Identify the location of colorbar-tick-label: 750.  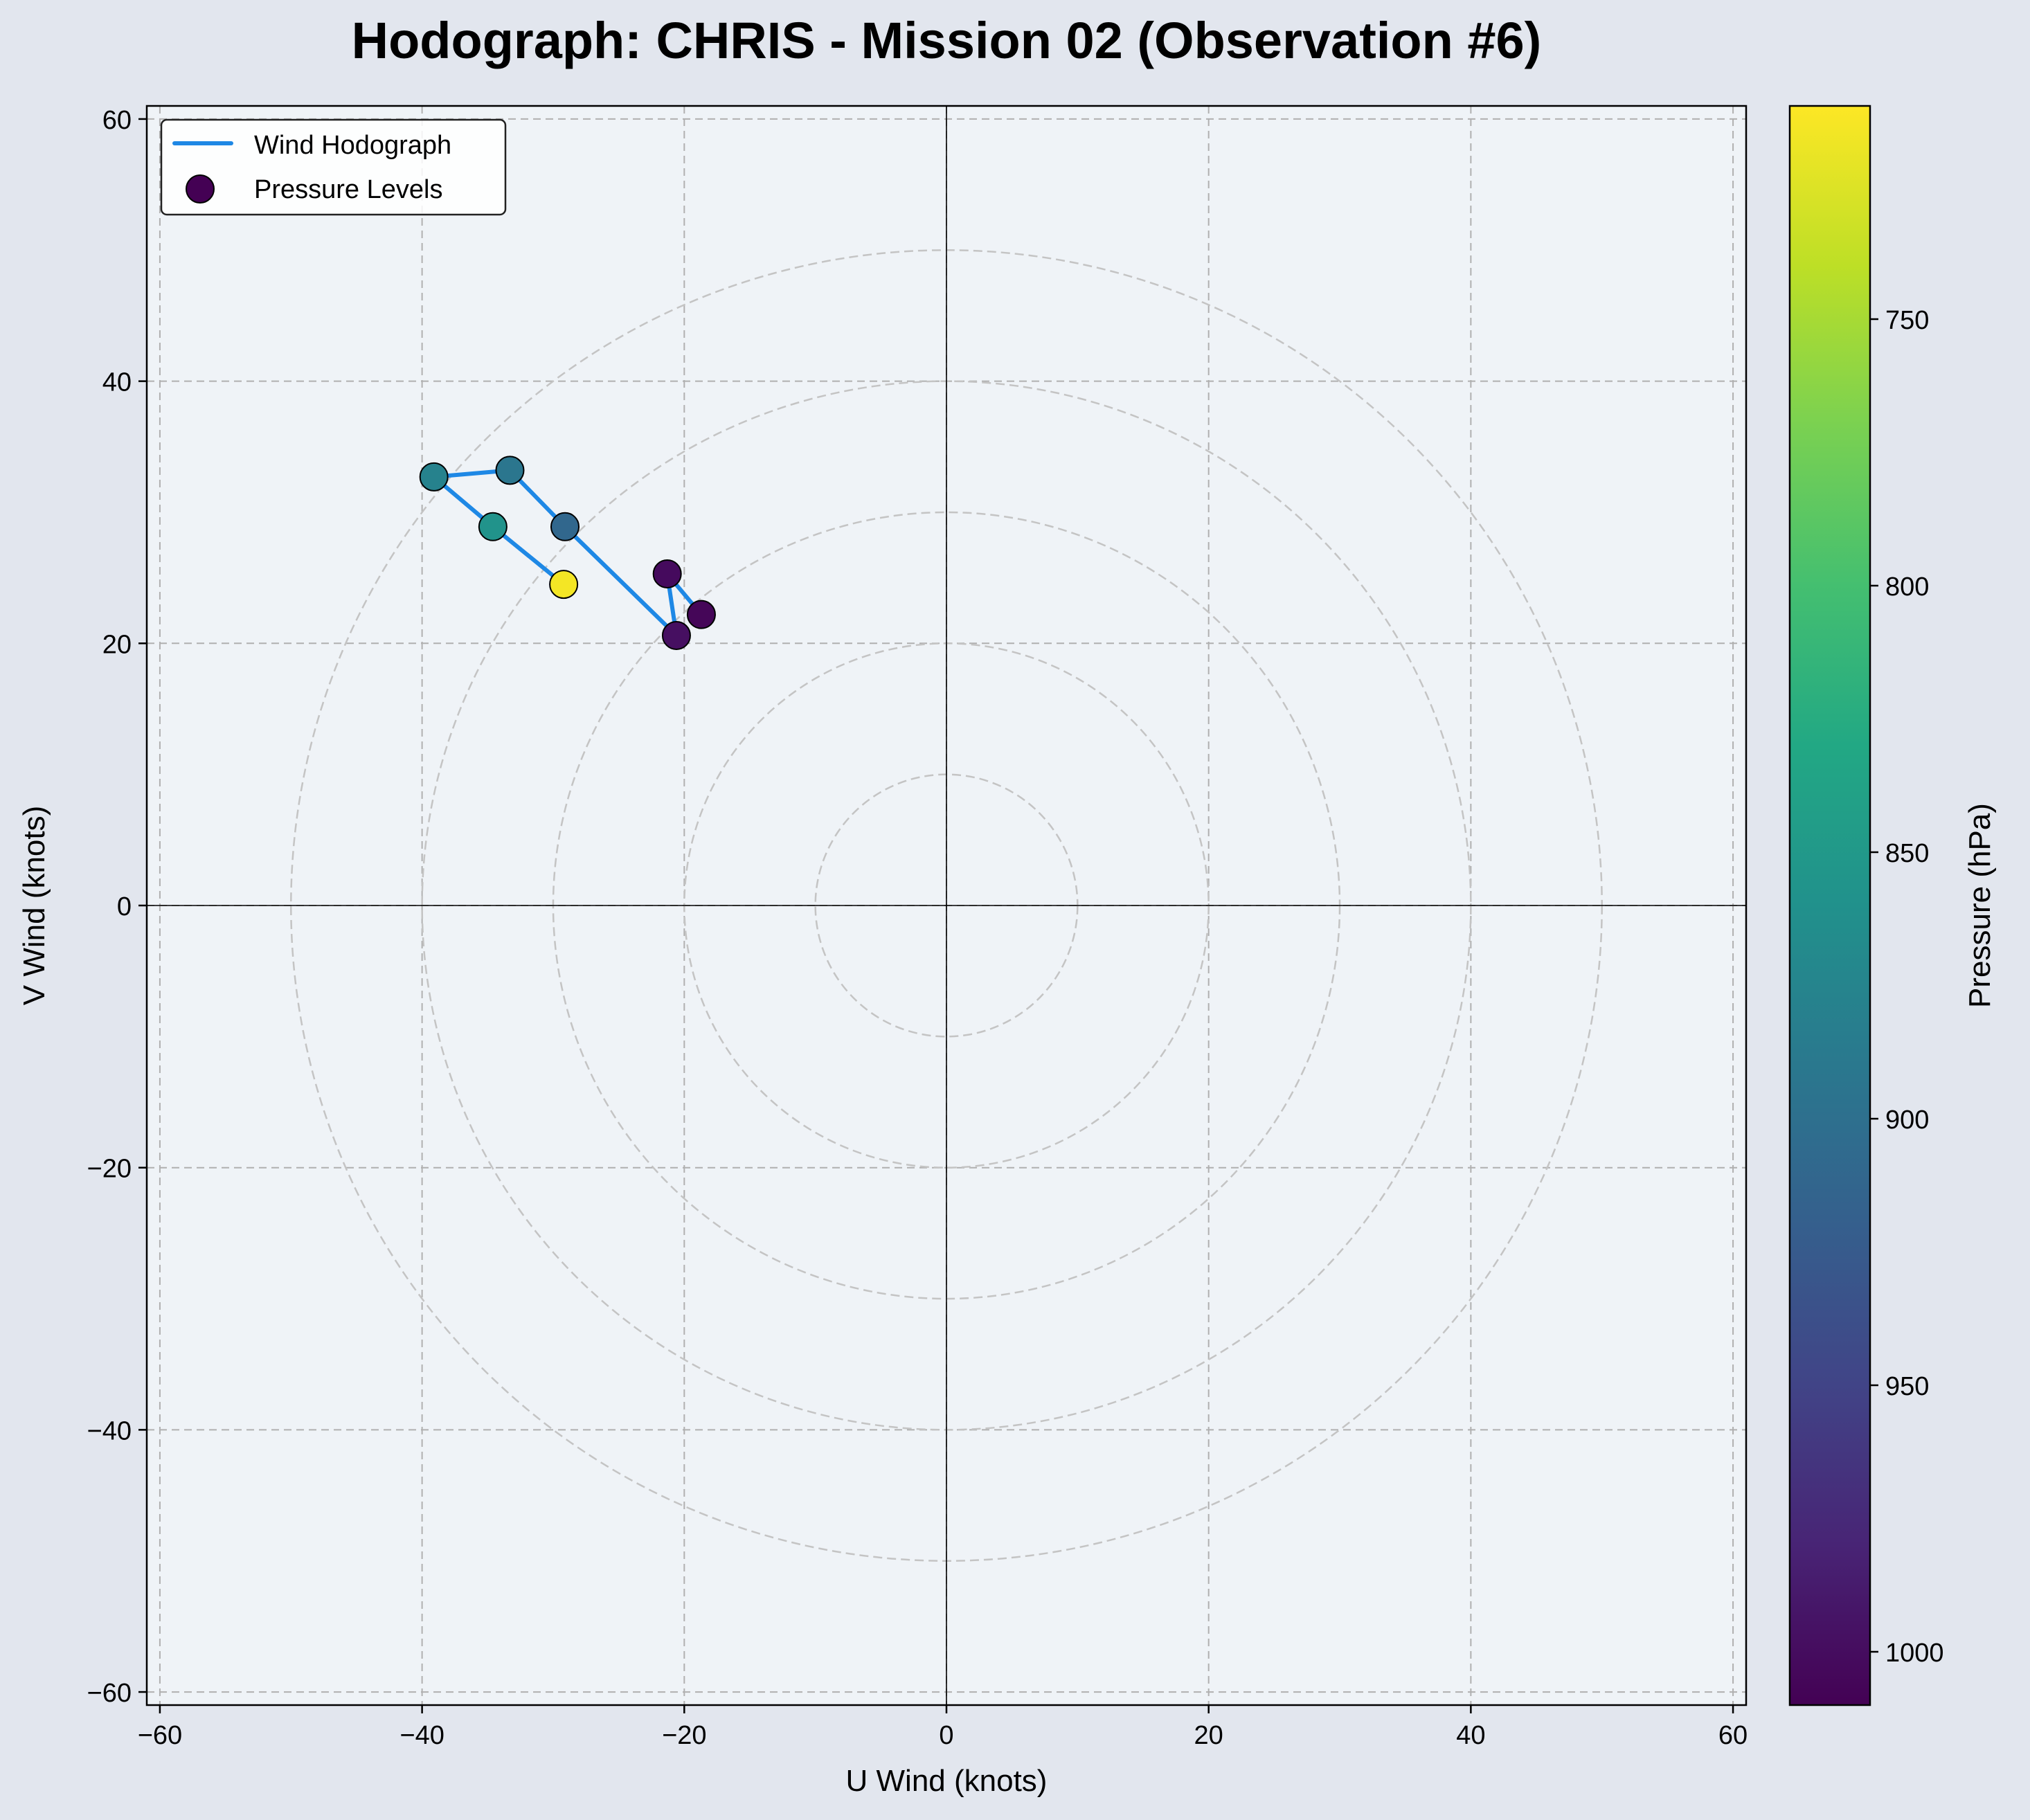
(1907, 320).